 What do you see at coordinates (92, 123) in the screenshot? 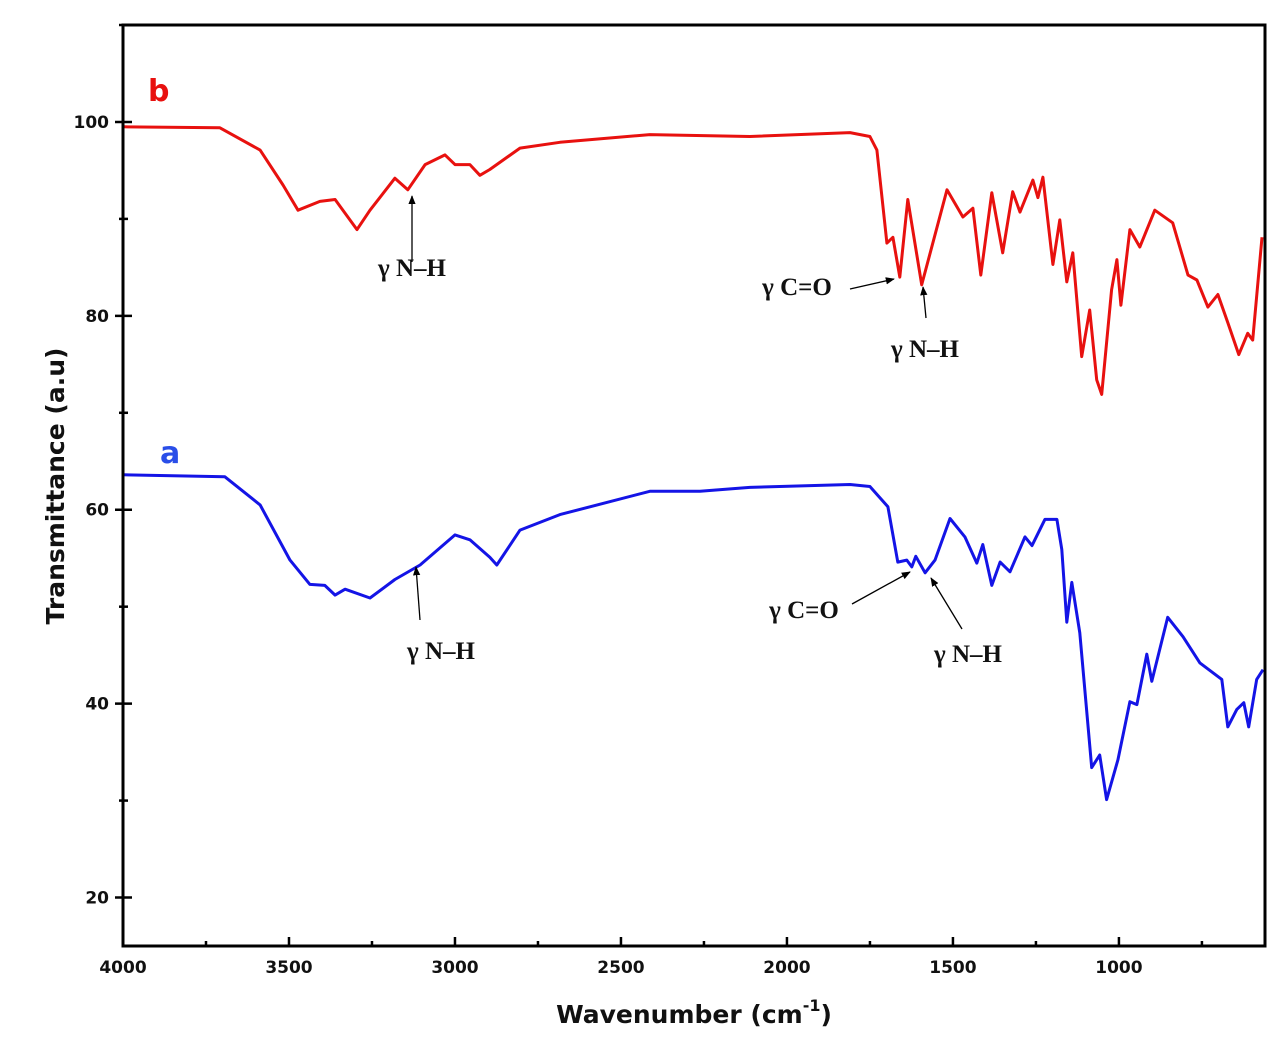
I see `y-tick-label: 100` at bounding box center [92, 123].